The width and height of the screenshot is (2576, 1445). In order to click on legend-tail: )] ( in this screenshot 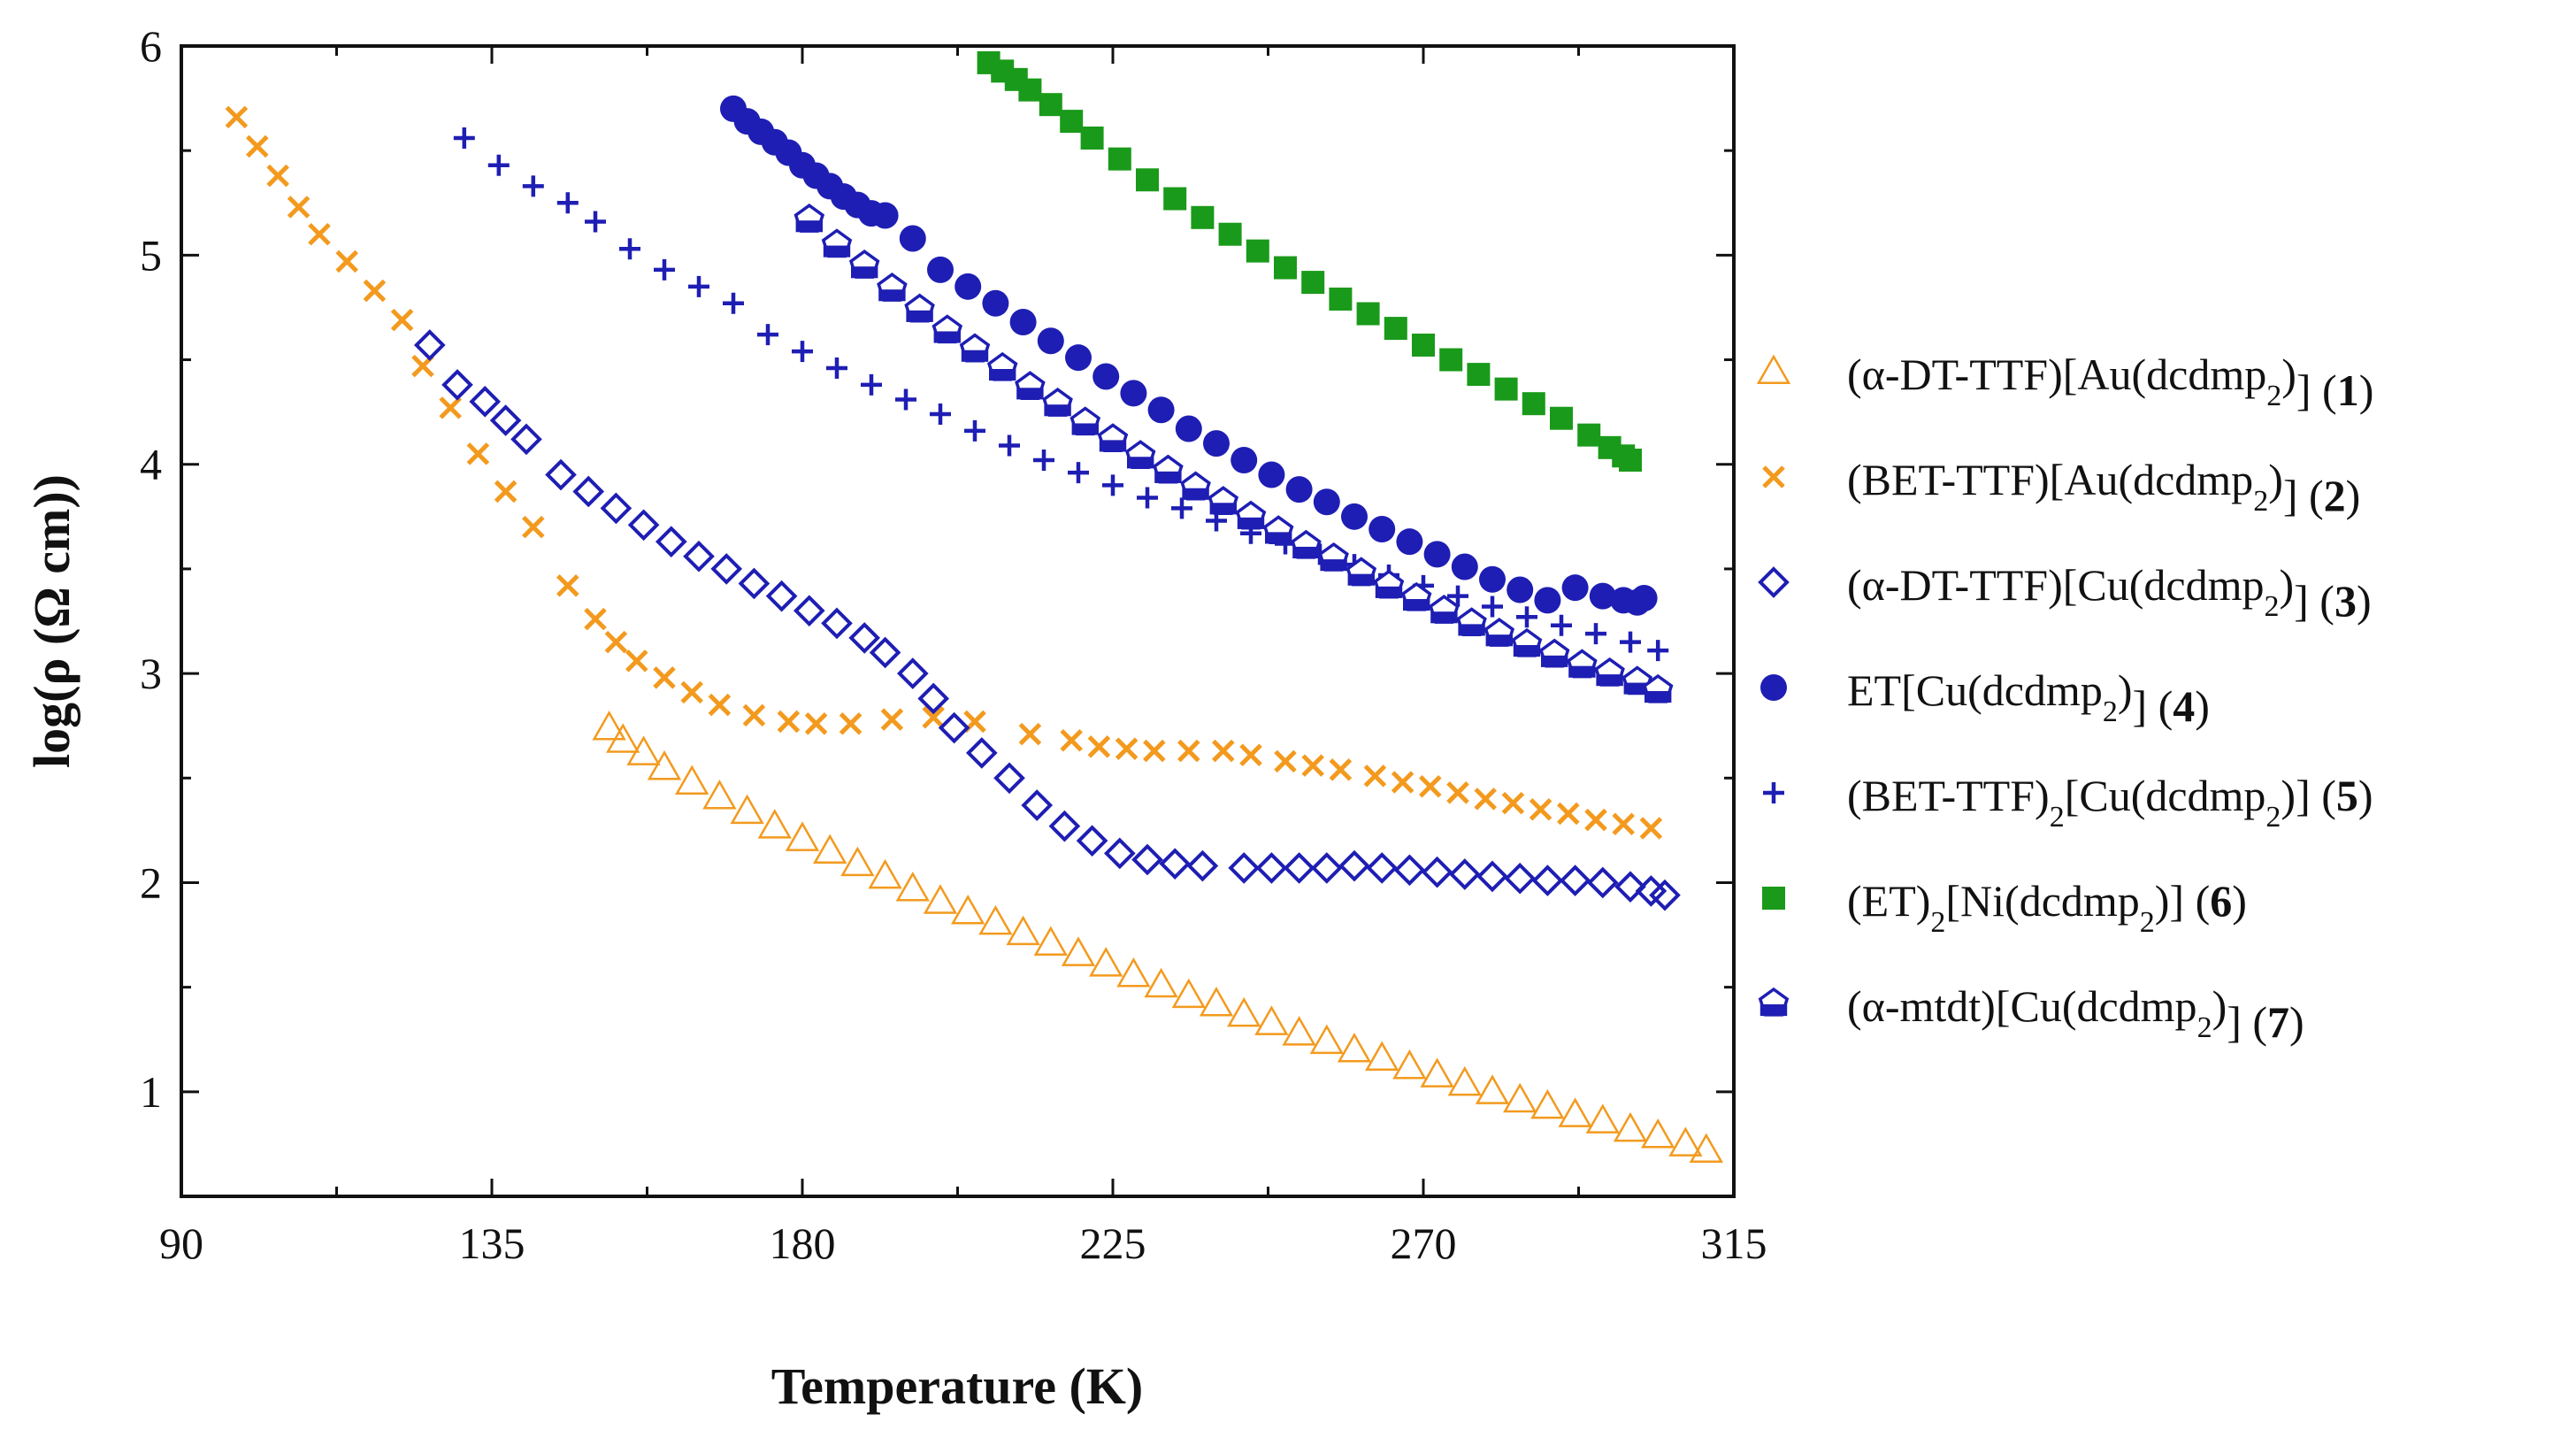, I will do `click(2308, 795)`.